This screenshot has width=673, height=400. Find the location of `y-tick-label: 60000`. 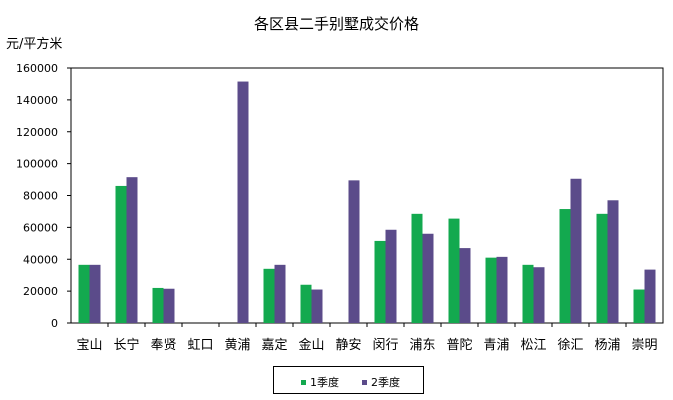

y-tick-label: 60000 is located at coordinates (40, 227).